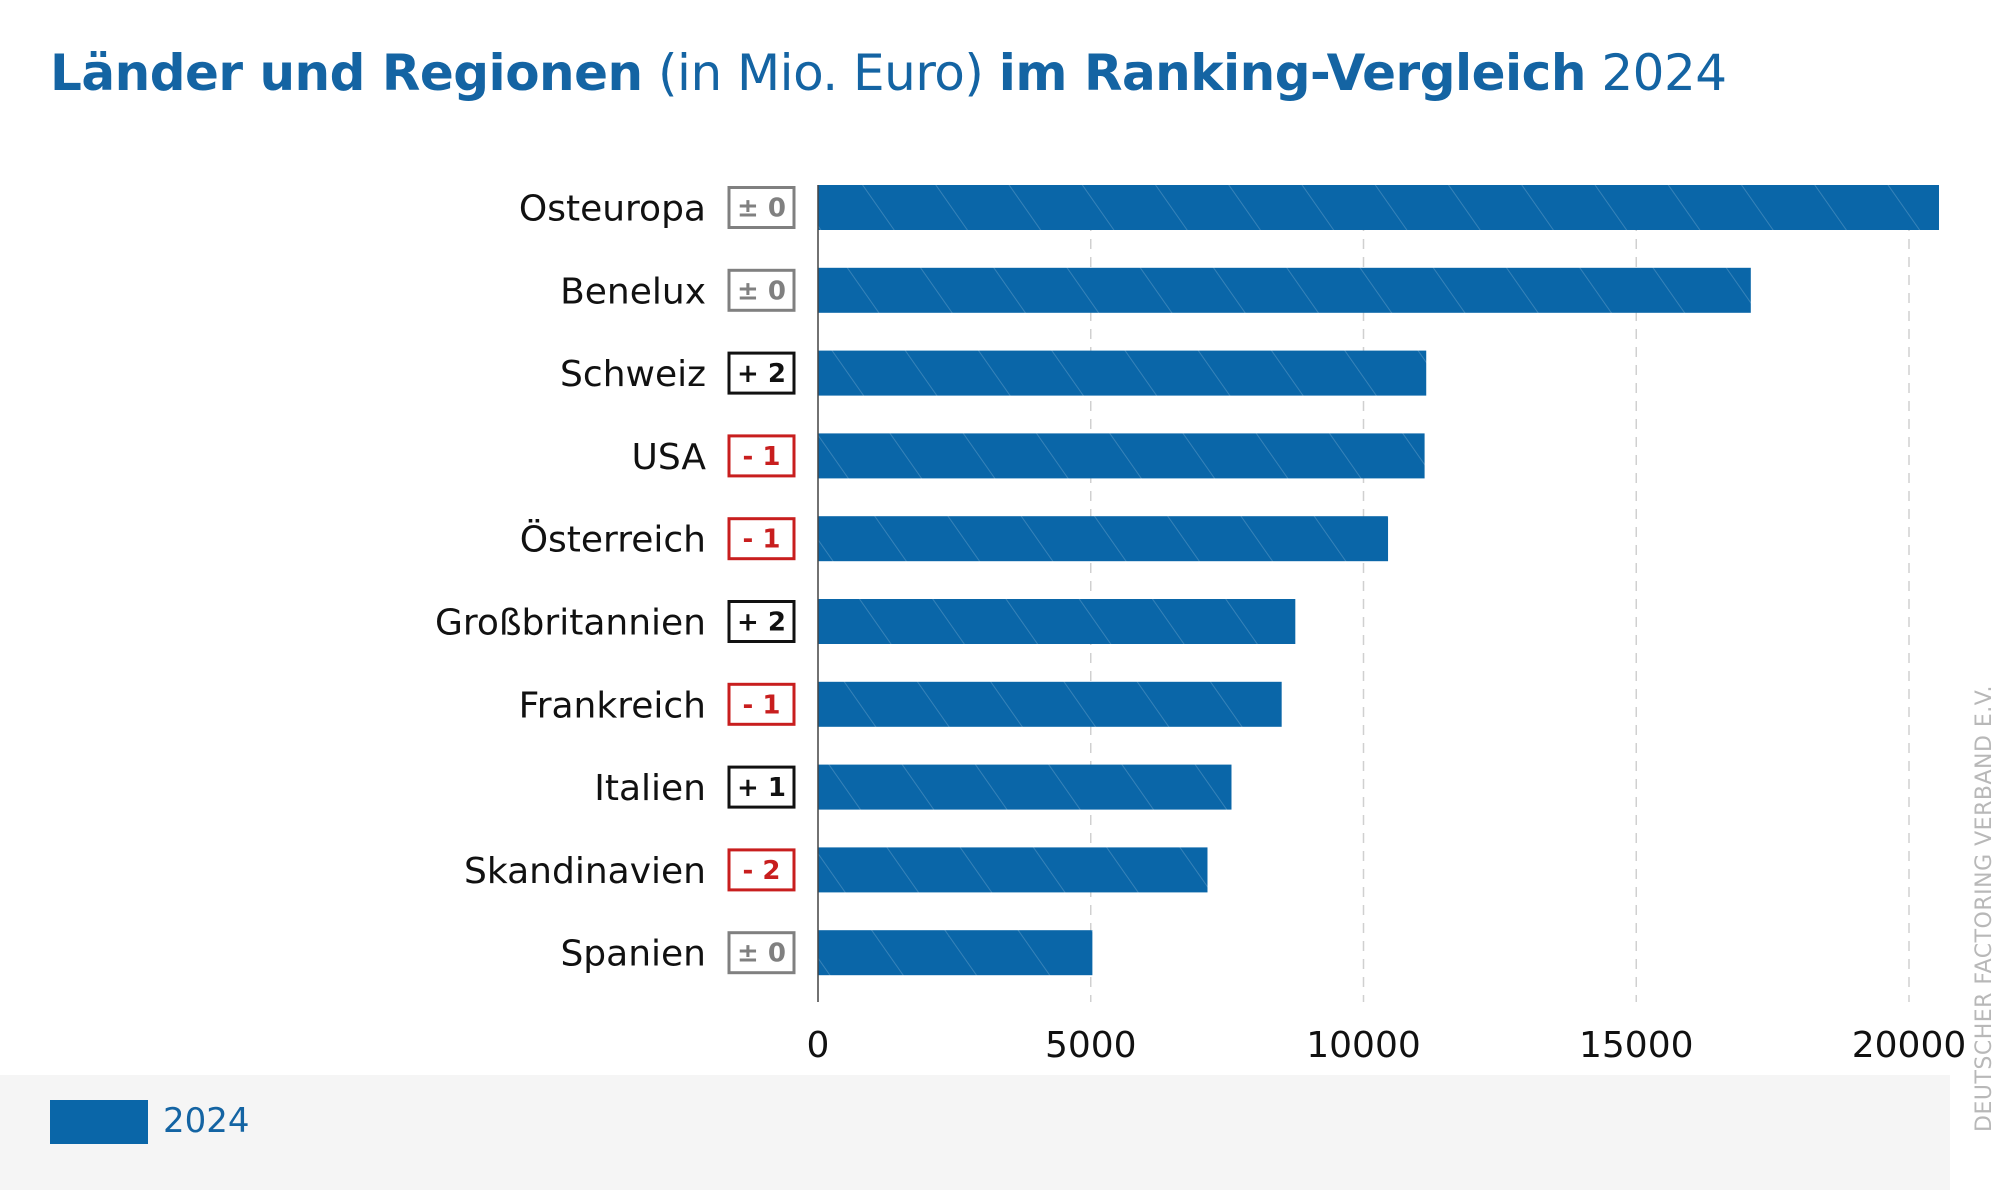 Image resolution: width=2000 pixels, height=1190 pixels. What do you see at coordinates (650, 788) in the screenshot?
I see `category-label: Italien` at bounding box center [650, 788].